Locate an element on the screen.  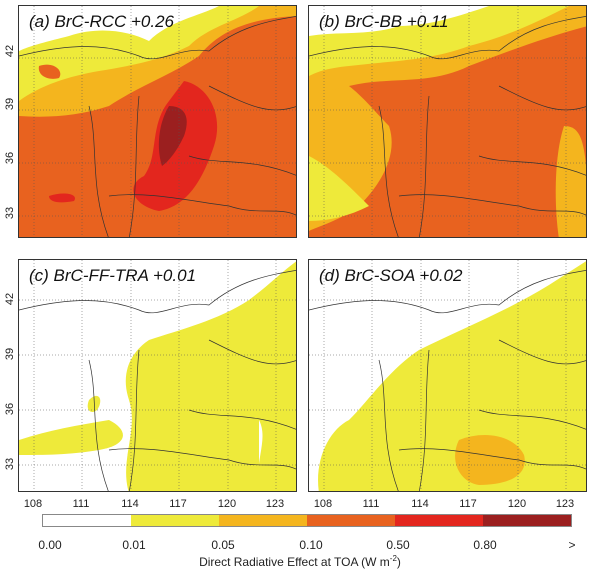
colorbar-label: > is located at coordinates (572, 545).